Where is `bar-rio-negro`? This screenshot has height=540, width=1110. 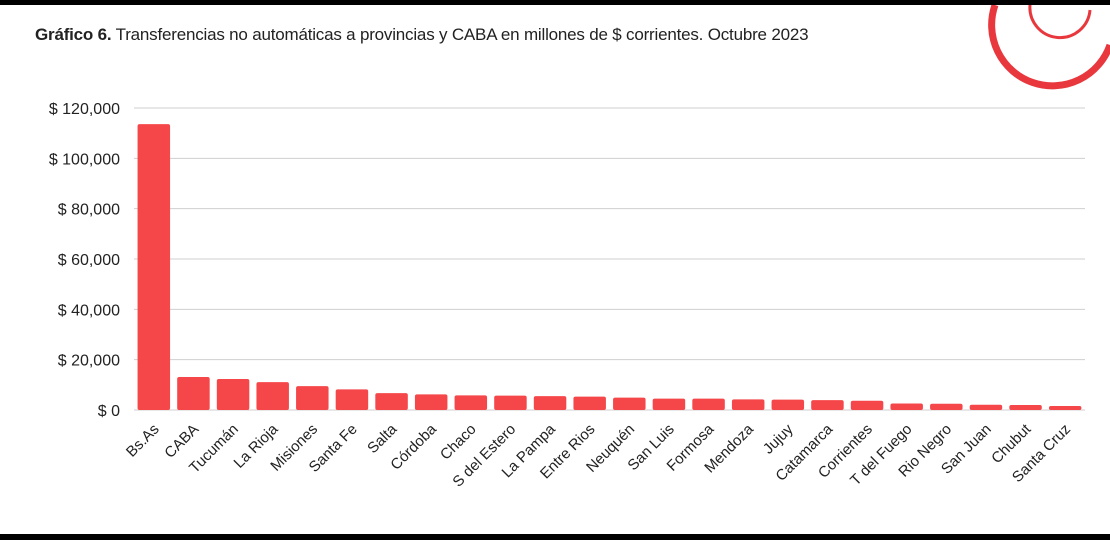 bar-rio-negro is located at coordinates (946, 406).